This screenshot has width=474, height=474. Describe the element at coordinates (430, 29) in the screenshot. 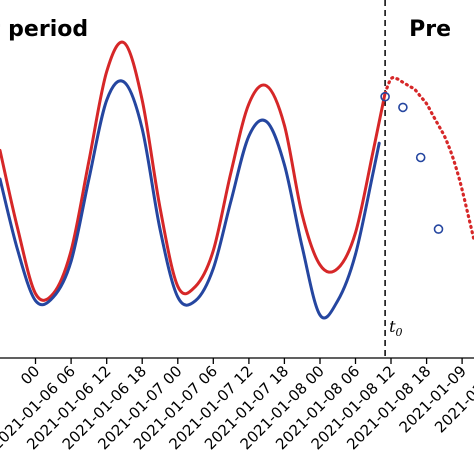

I see `region-label-right: Pre` at that location.